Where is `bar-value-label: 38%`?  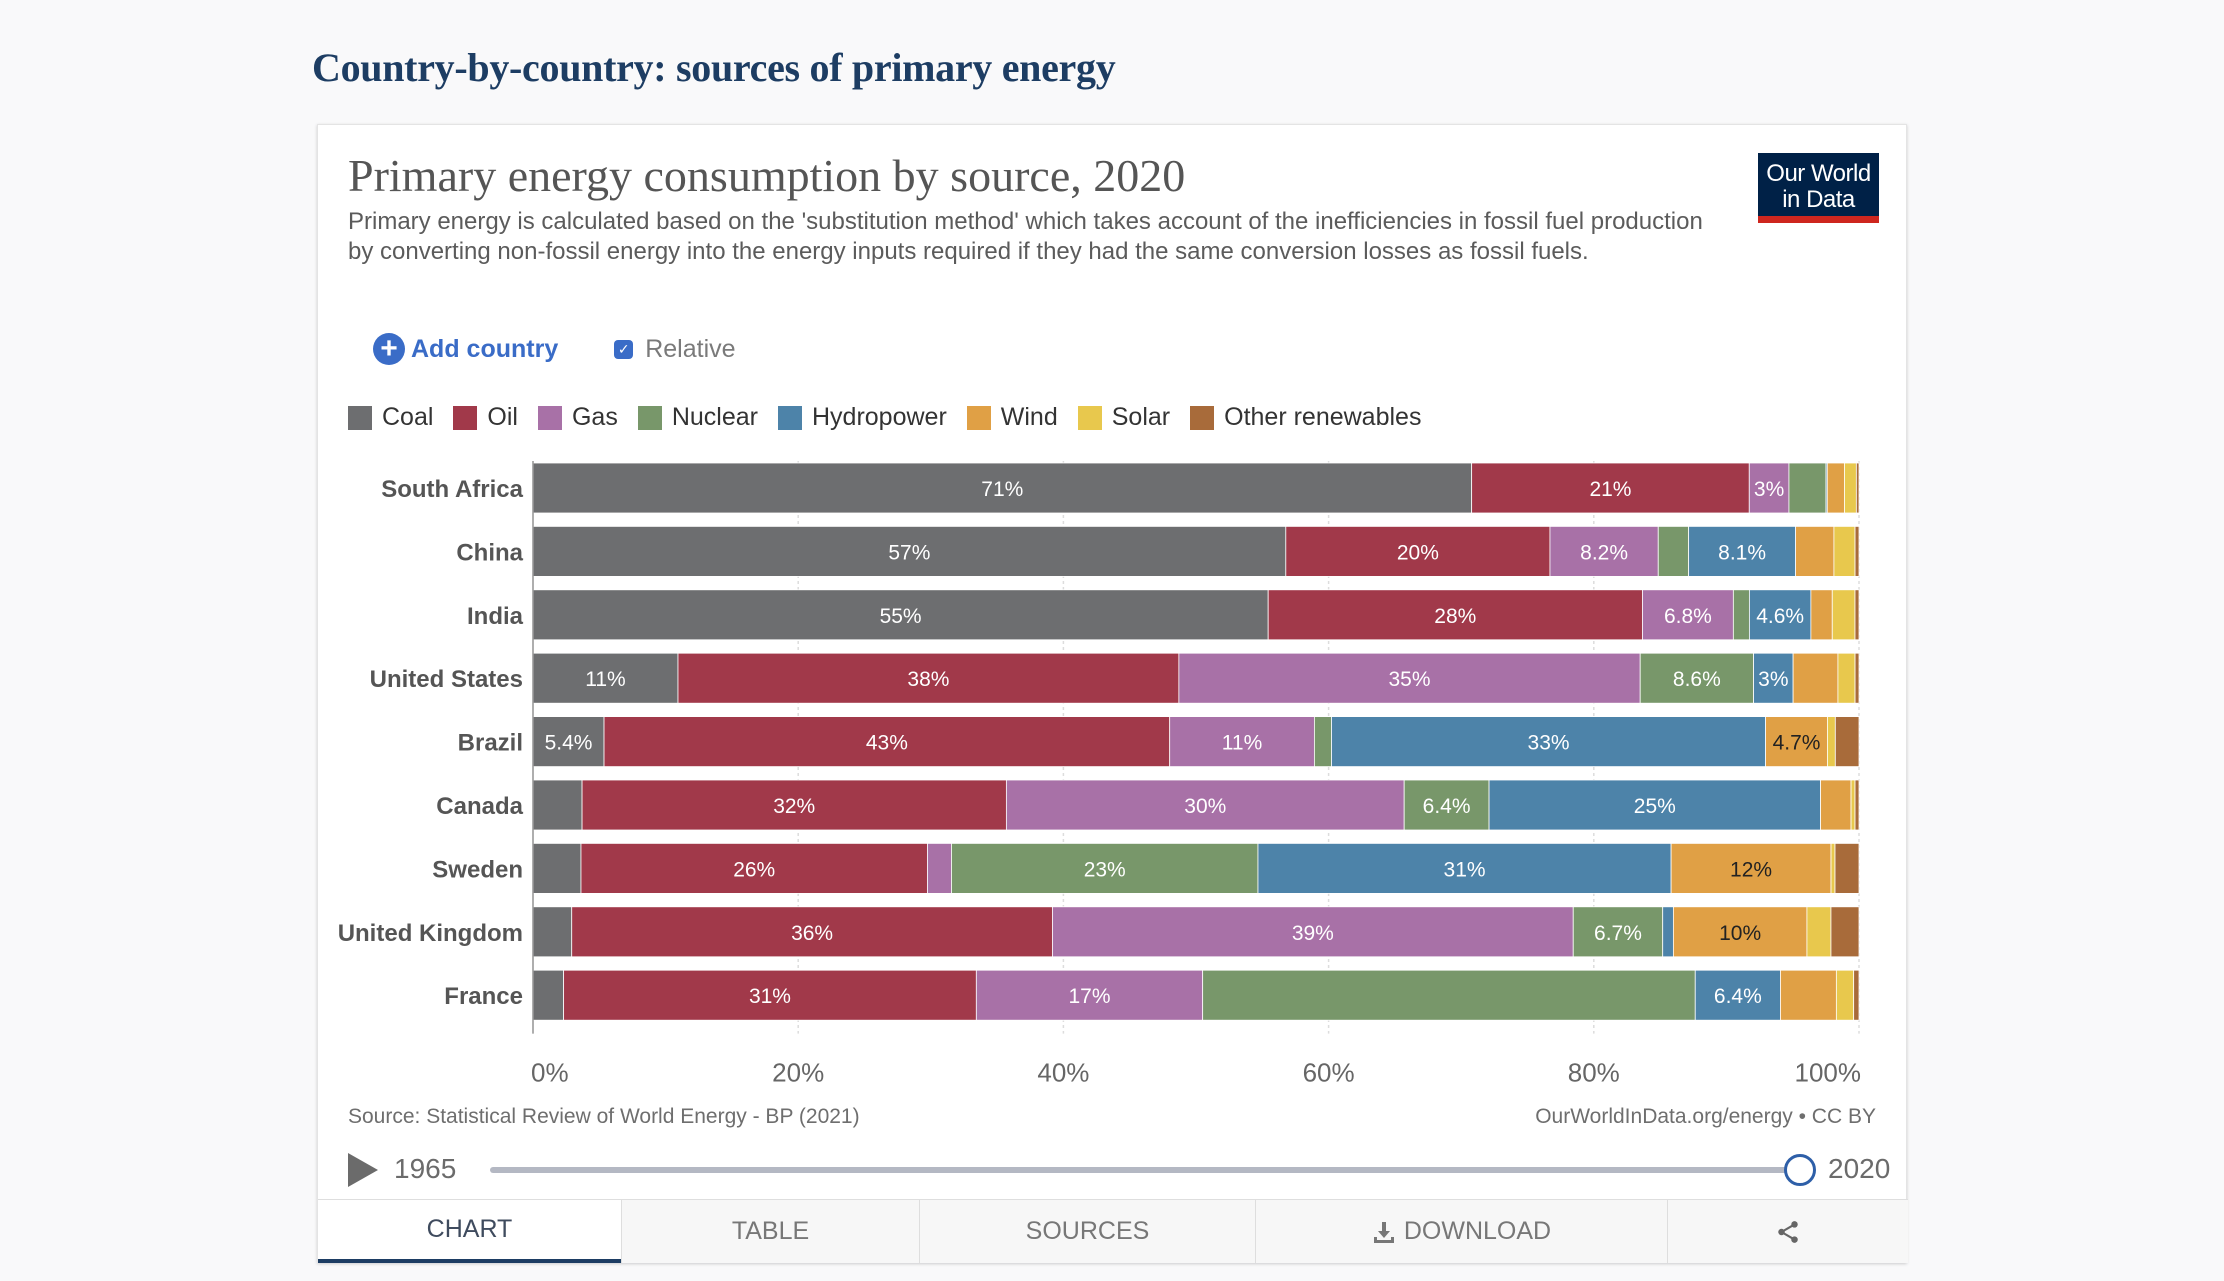 bar-value-label: 38% is located at coordinates (928, 679).